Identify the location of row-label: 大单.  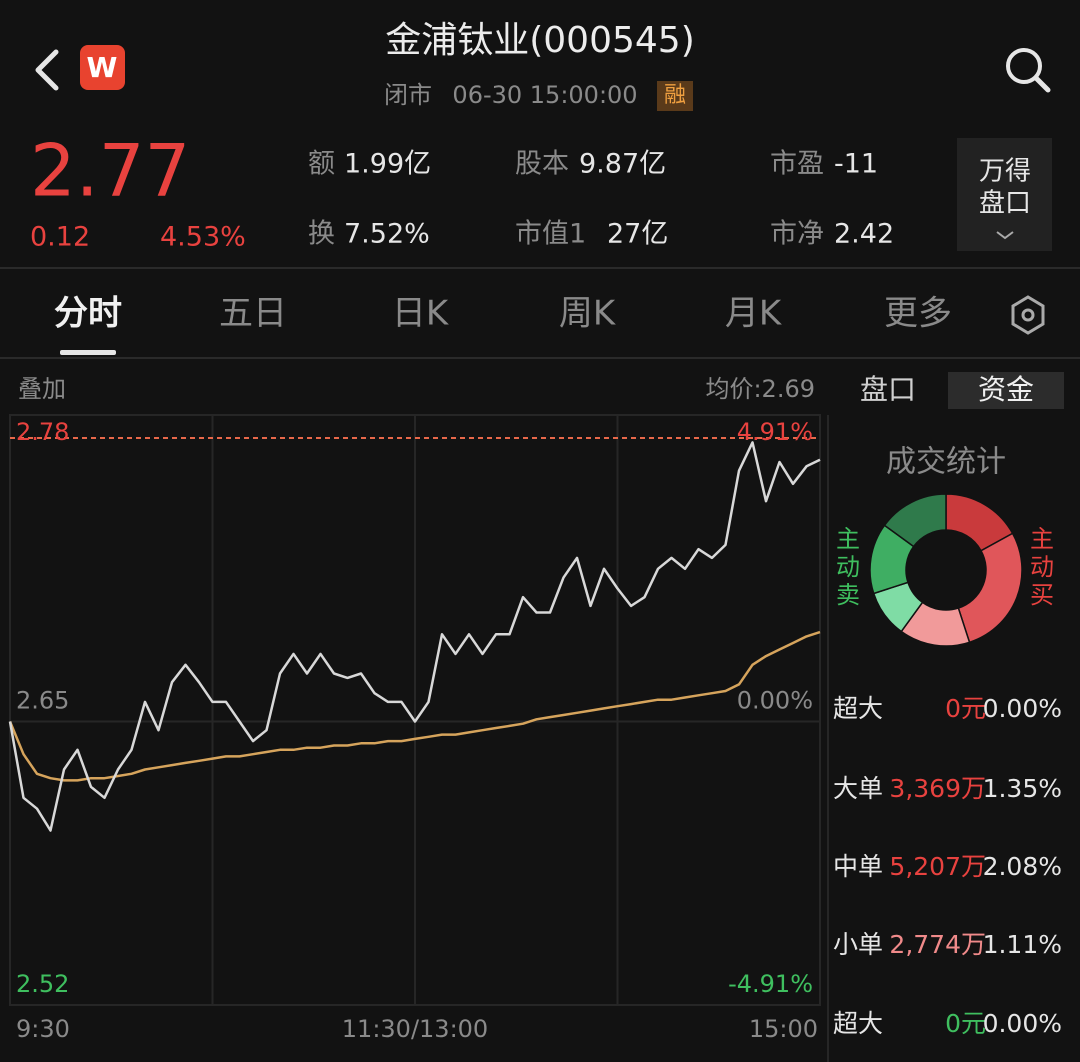
(858, 788).